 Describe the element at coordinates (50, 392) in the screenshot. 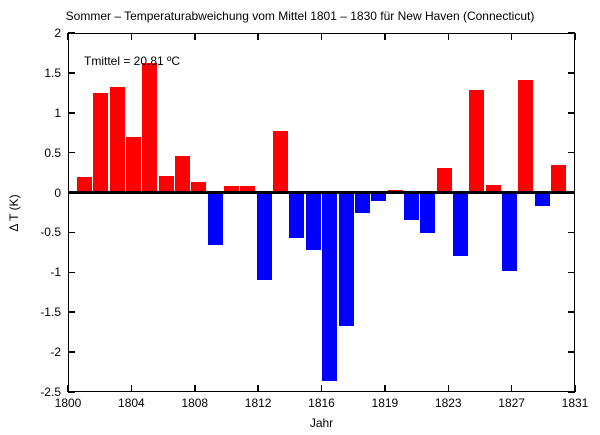

I see `y-tick-label--2.5: -2.5` at that location.